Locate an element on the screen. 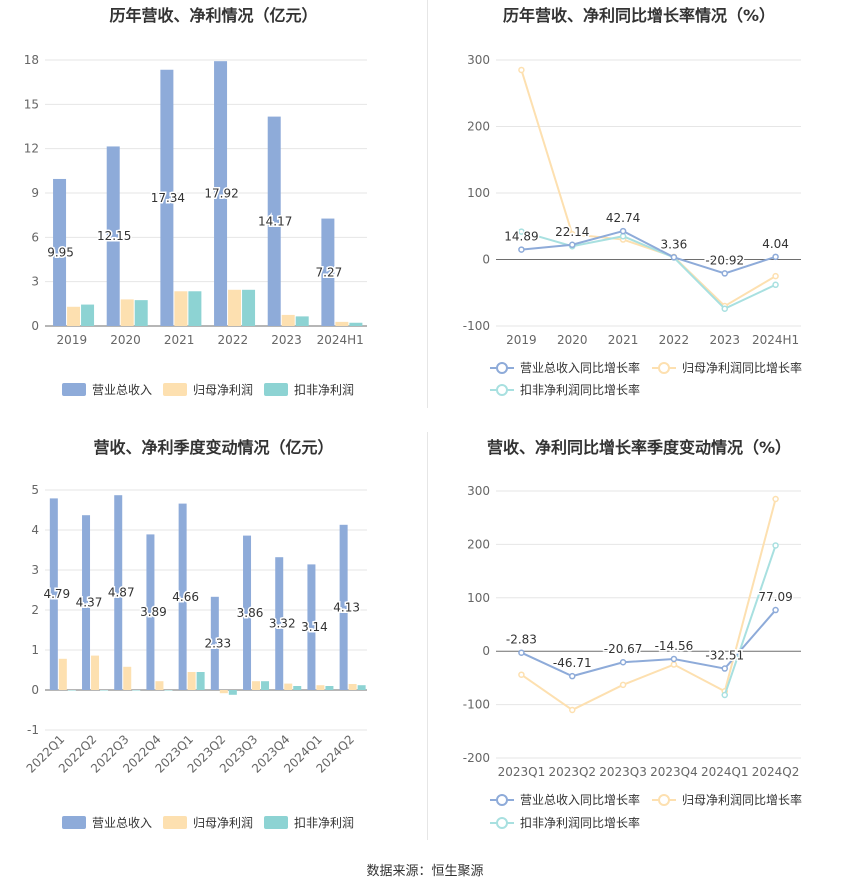  bar-value-label: 7.27 is located at coordinates (329, 272).